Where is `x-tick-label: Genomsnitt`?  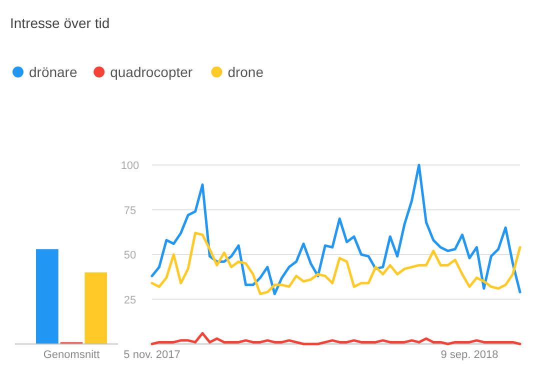 x-tick-label: Genomsnitt is located at coordinates (71, 355).